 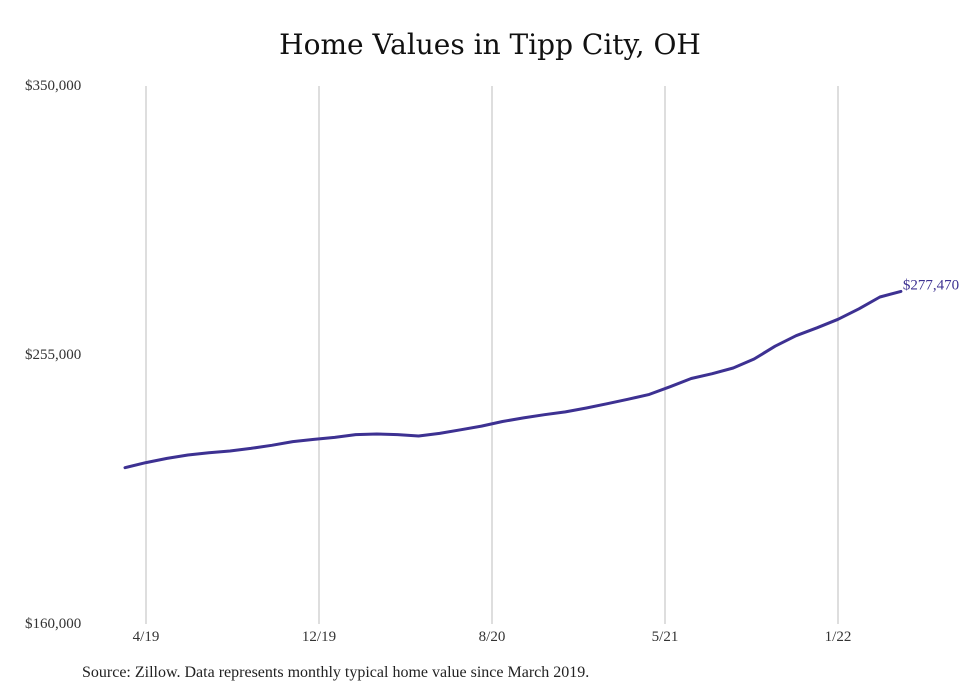 What do you see at coordinates (492, 637) in the screenshot?
I see `x-tick-label: 8/20` at bounding box center [492, 637].